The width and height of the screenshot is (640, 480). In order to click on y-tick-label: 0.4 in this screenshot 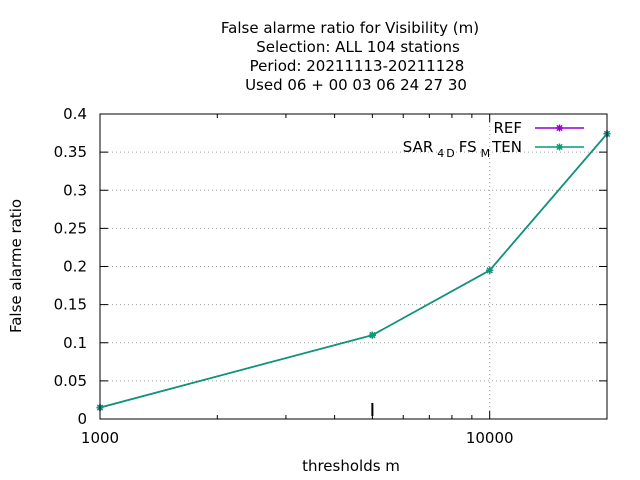, I will do `click(75, 114)`.